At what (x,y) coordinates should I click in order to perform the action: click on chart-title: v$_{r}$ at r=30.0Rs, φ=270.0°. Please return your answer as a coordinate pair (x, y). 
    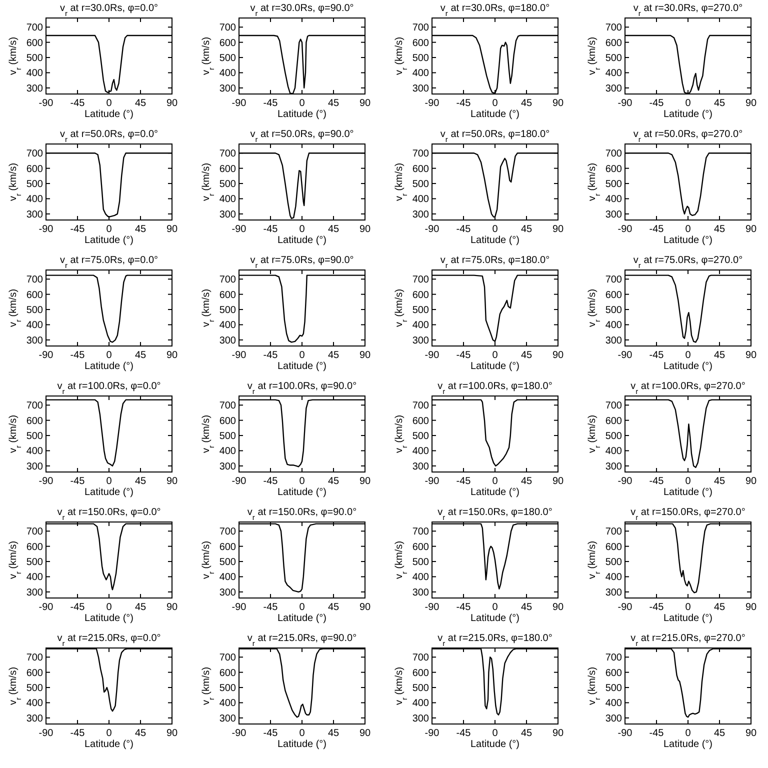
    Looking at the image, I should click on (688, 10).